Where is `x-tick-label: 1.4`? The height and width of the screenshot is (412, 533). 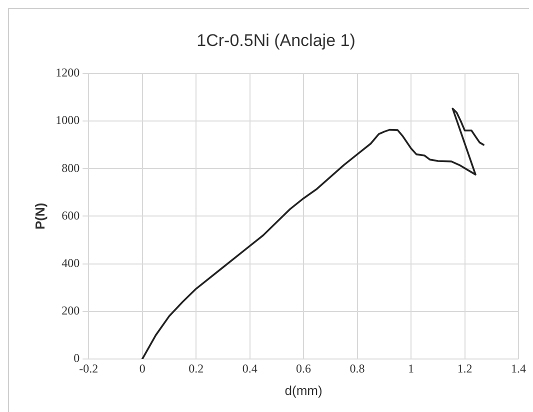
x-tick-label: 1.4 is located at coordinates (518, 368).